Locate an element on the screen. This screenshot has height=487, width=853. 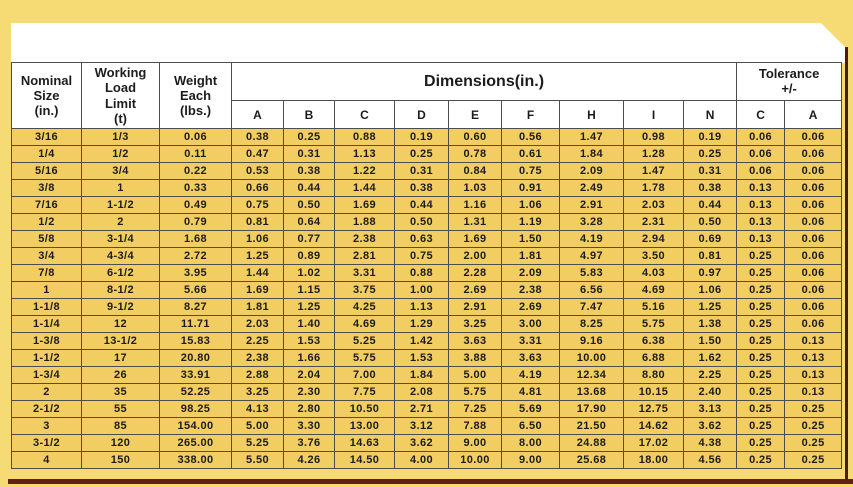
dimension-cell: 1.22 is located at coordinates (364, 171).